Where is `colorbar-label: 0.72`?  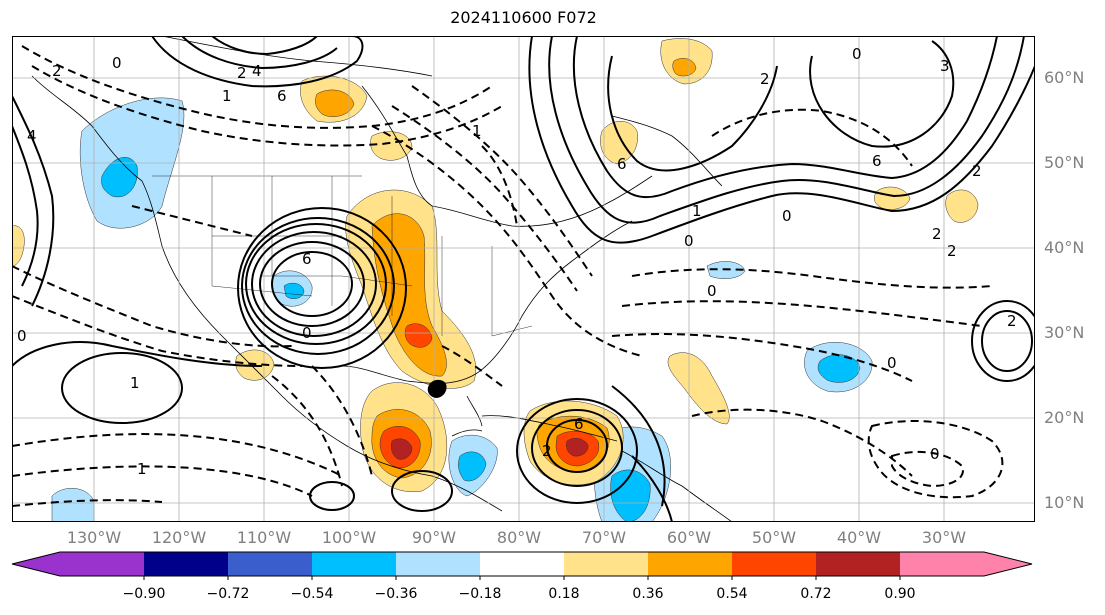 colorbar-label: 0.72 is located at coordinates (816, 594).